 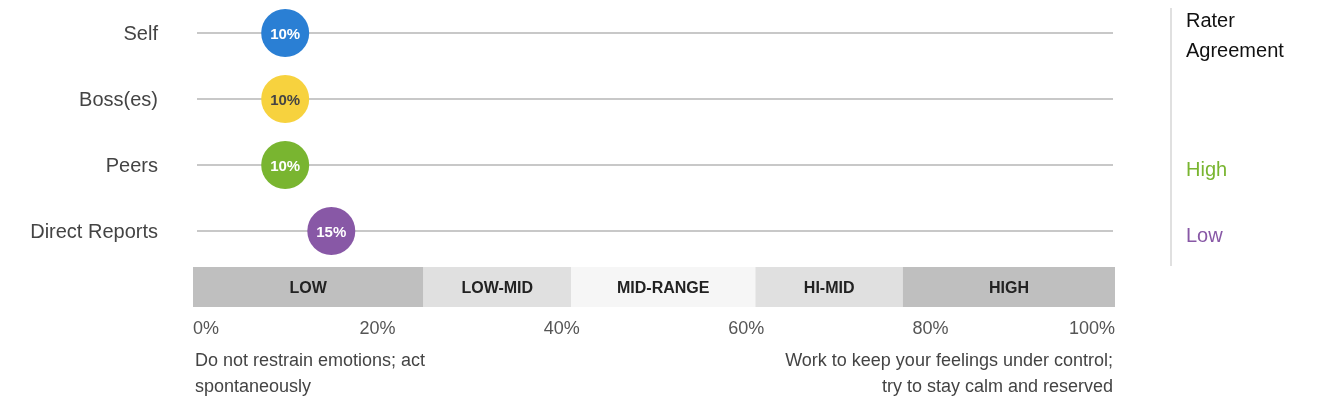 I want to click on band-label: MID-RANGE, so click(x=663, y=287).